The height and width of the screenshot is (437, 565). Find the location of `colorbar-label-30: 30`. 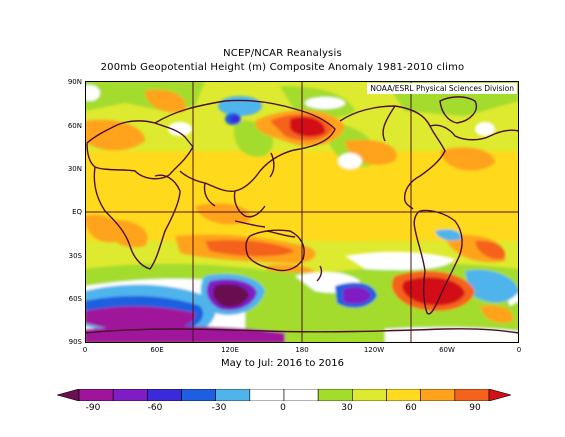

colorbar-label-30: 30 is located at coordinates (347, 408).